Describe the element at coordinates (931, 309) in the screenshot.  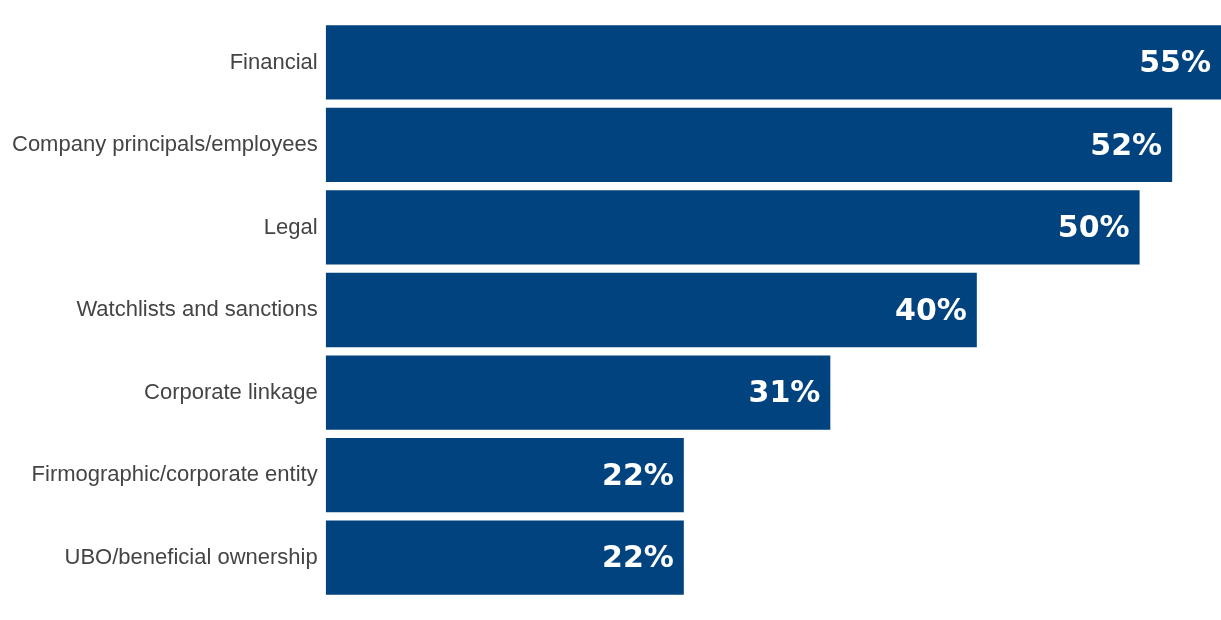
I see `data-label: 40%` at that location.